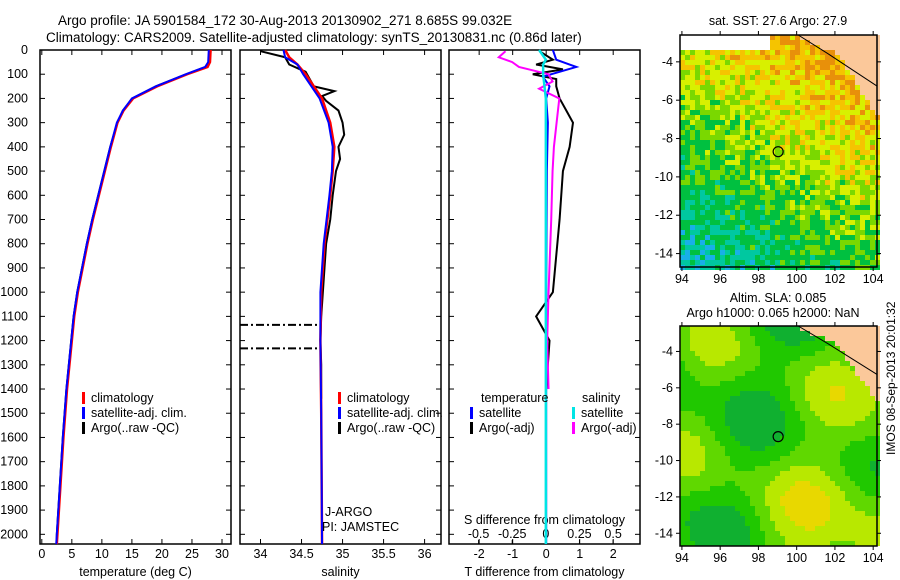  Describe the element at coordinates (664, 461) in the screenshot. I see `lat-tick-label: -10` at that location.